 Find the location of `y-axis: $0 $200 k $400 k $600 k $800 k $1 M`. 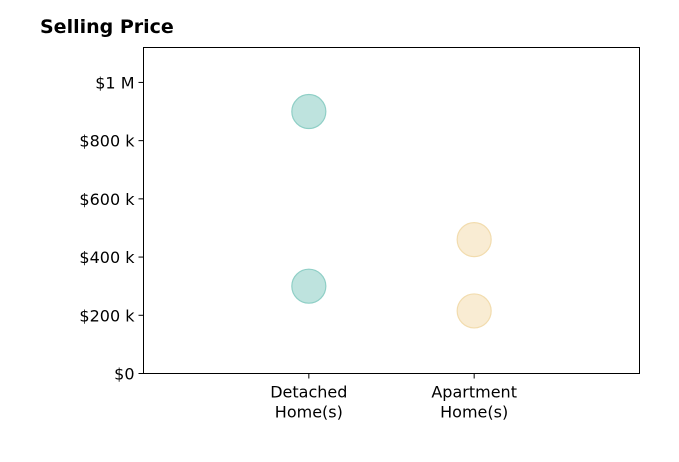

y-axis: $0 $200 k $400 k $600 k $800 k $1 M is located at coordinates (111, 228).